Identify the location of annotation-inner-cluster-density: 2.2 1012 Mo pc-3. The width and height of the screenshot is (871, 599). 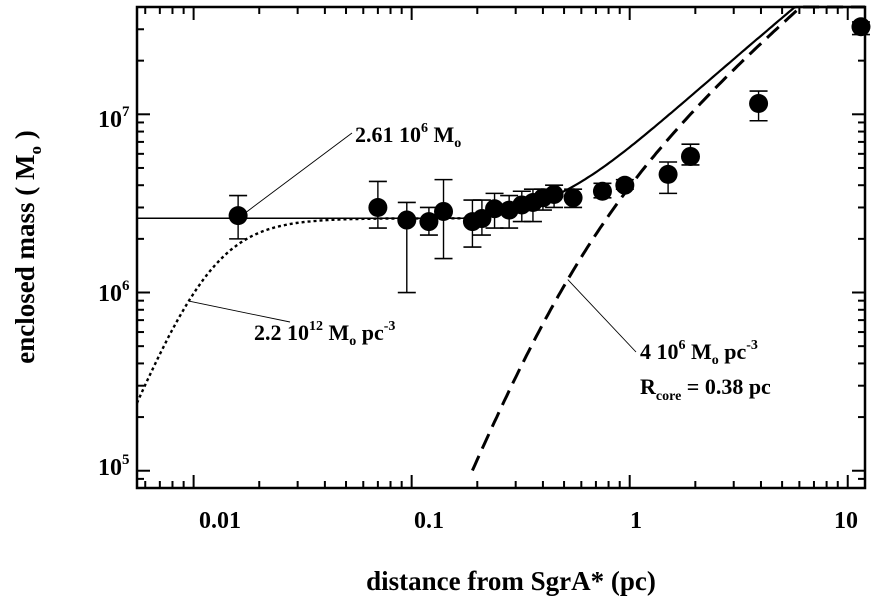
(324, 334).